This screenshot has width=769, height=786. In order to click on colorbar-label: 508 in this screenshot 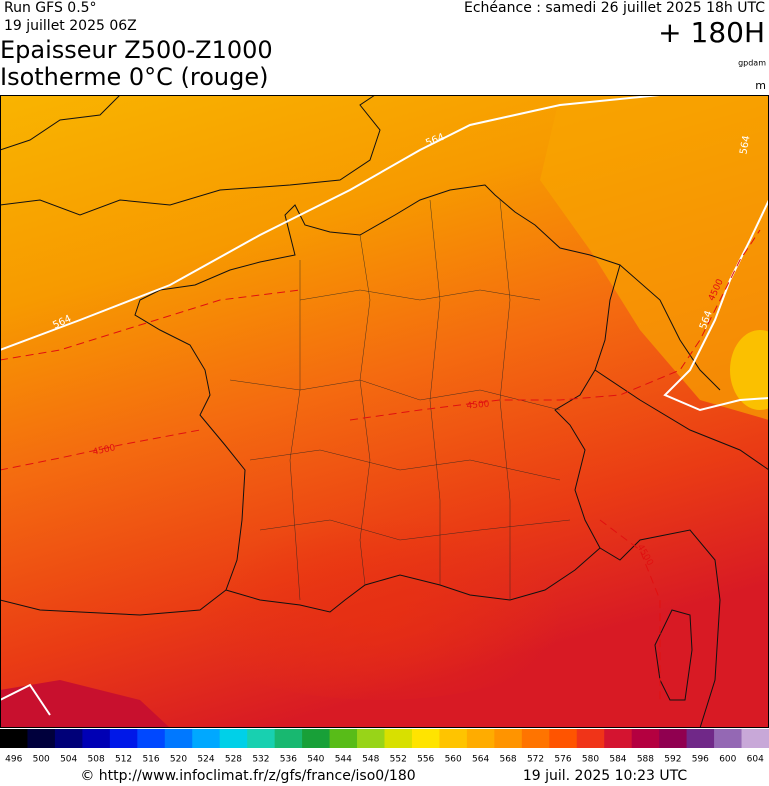, I will do `click(96, 760)`.